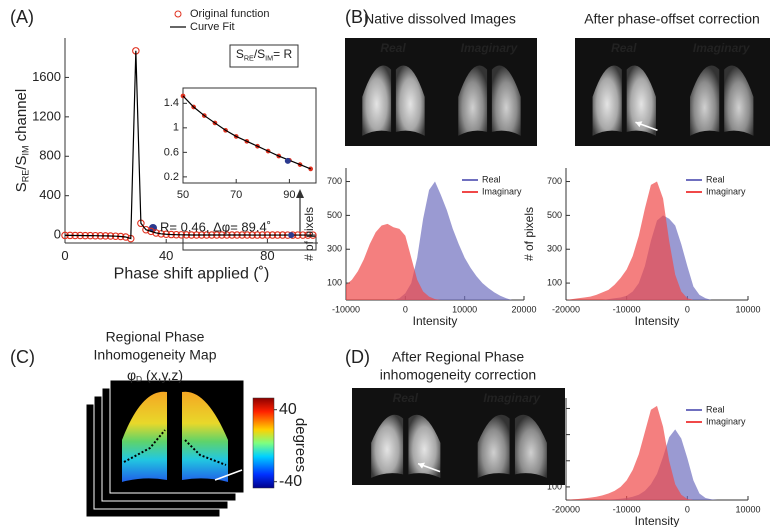 This screenshot has height=527, width=776. Describe the element at coordinates (192, 273) in the screenshot. I see `x-axis-label: Phase shift applied (˚)` at that location.